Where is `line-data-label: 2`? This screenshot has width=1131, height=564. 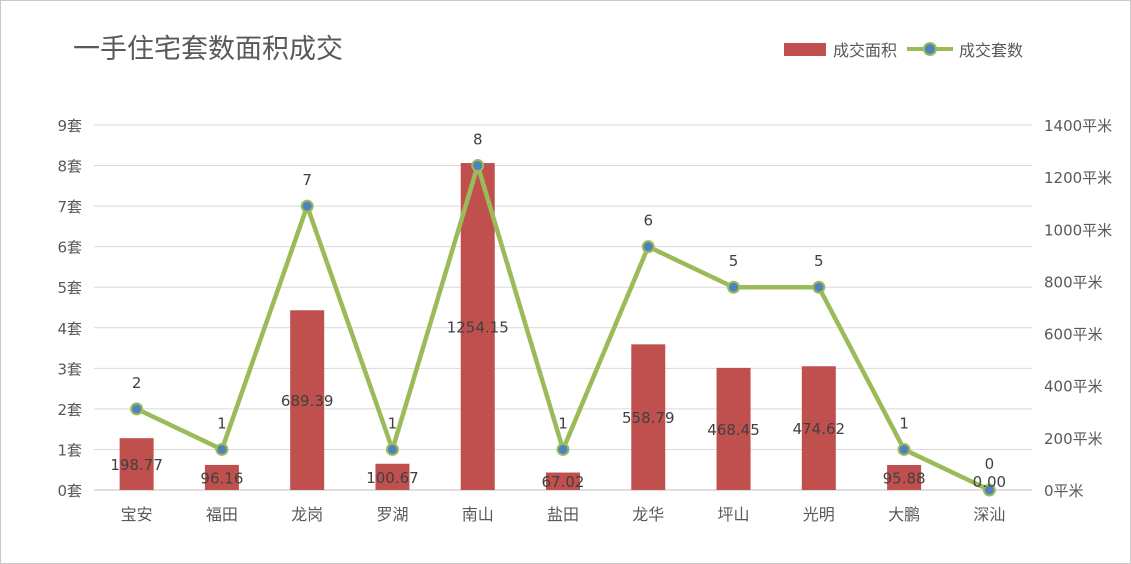
line-data-label: 2 is located at coordinates (137, 383).